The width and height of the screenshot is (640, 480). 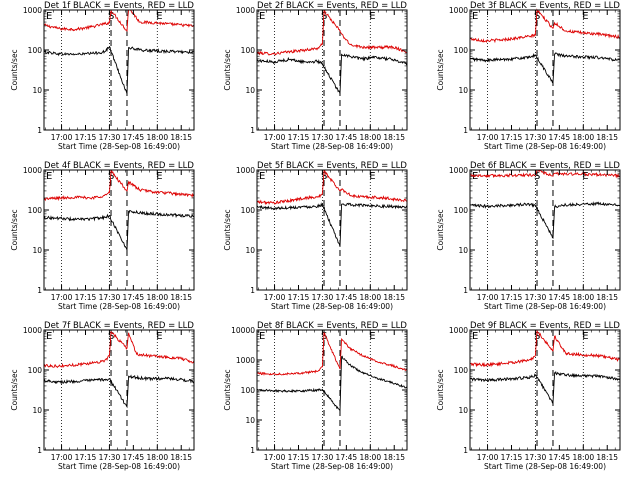 What do you see at coordinates (119, 166) in the screenshot?
I see `panel-title: Det 4f BLACK = Events, RED = LLD` at bounding box center [119, 166].